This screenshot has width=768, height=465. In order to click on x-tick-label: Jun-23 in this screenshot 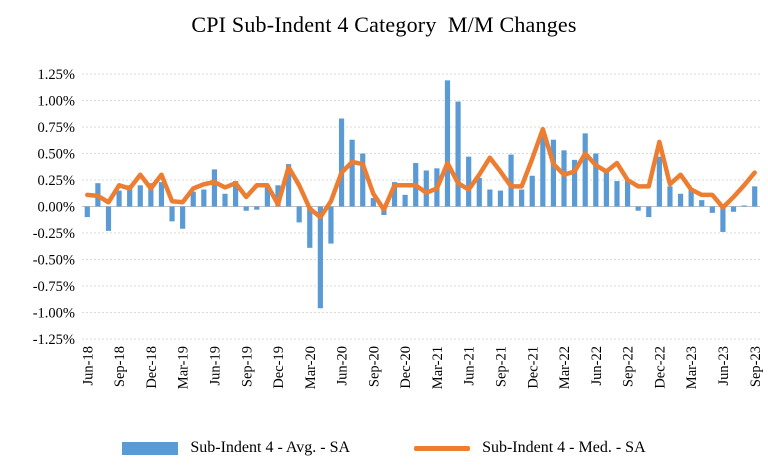, I will do `click(724, 365)`.